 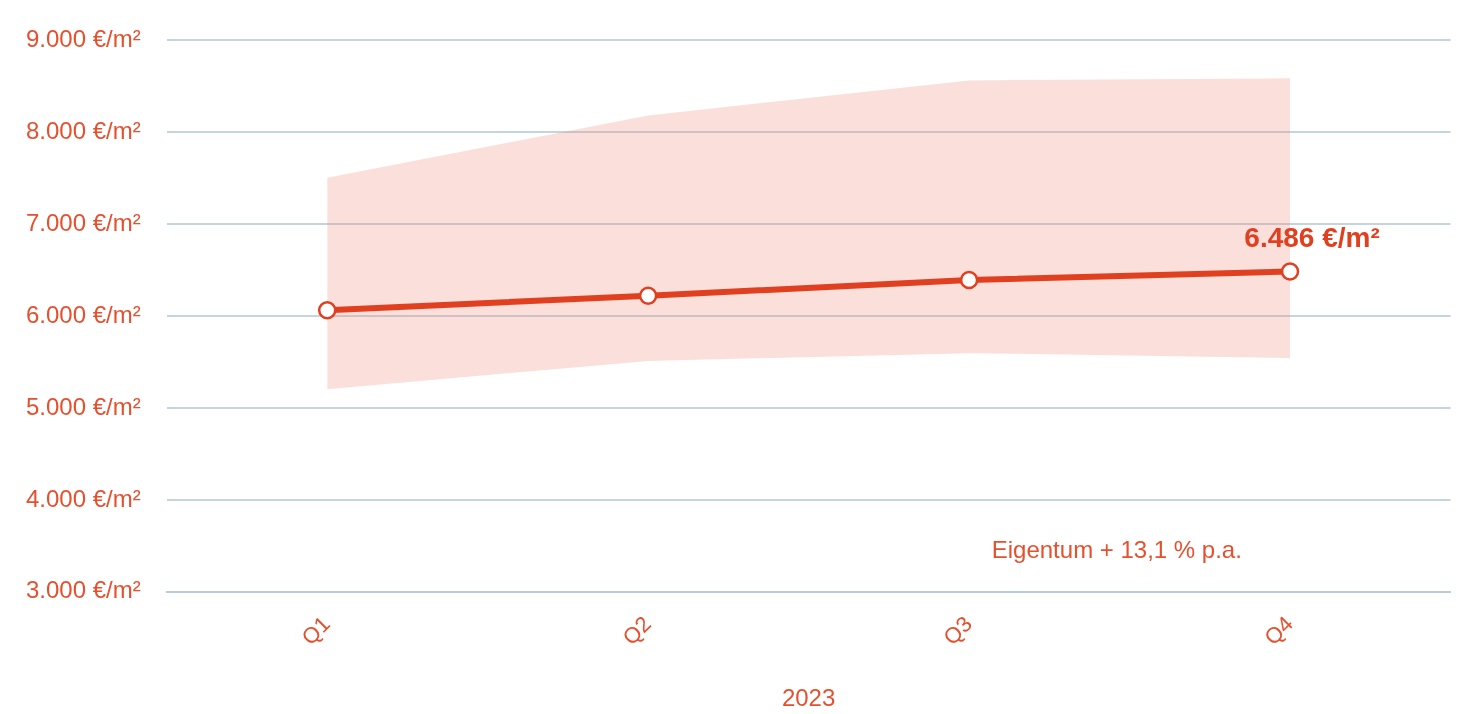 I want to click on x-axis-title: 2023, so click(x=808, y=698).